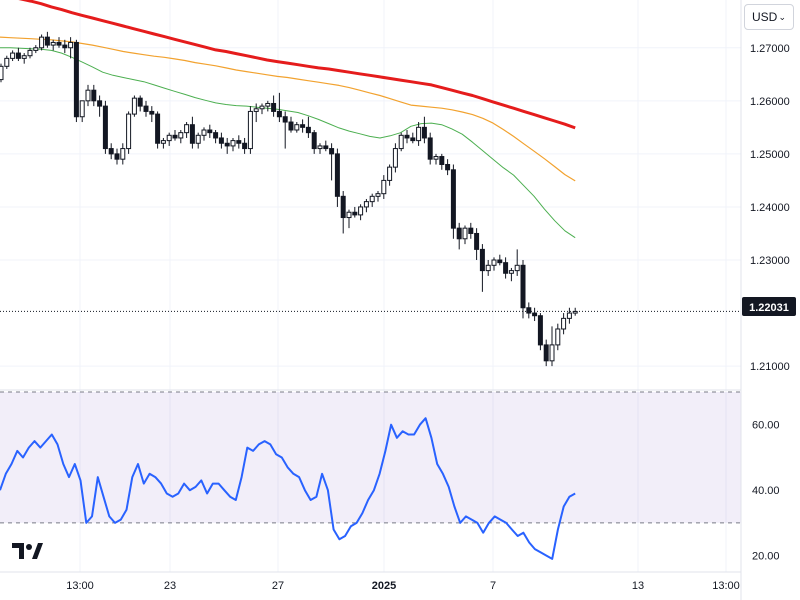 The height and width of the screenshot is (600, 800). What do you see at coordinates (766, 426) in the screenshot?
I see `rsi-tick-label: 60.00` at bounding box center [766, 426].